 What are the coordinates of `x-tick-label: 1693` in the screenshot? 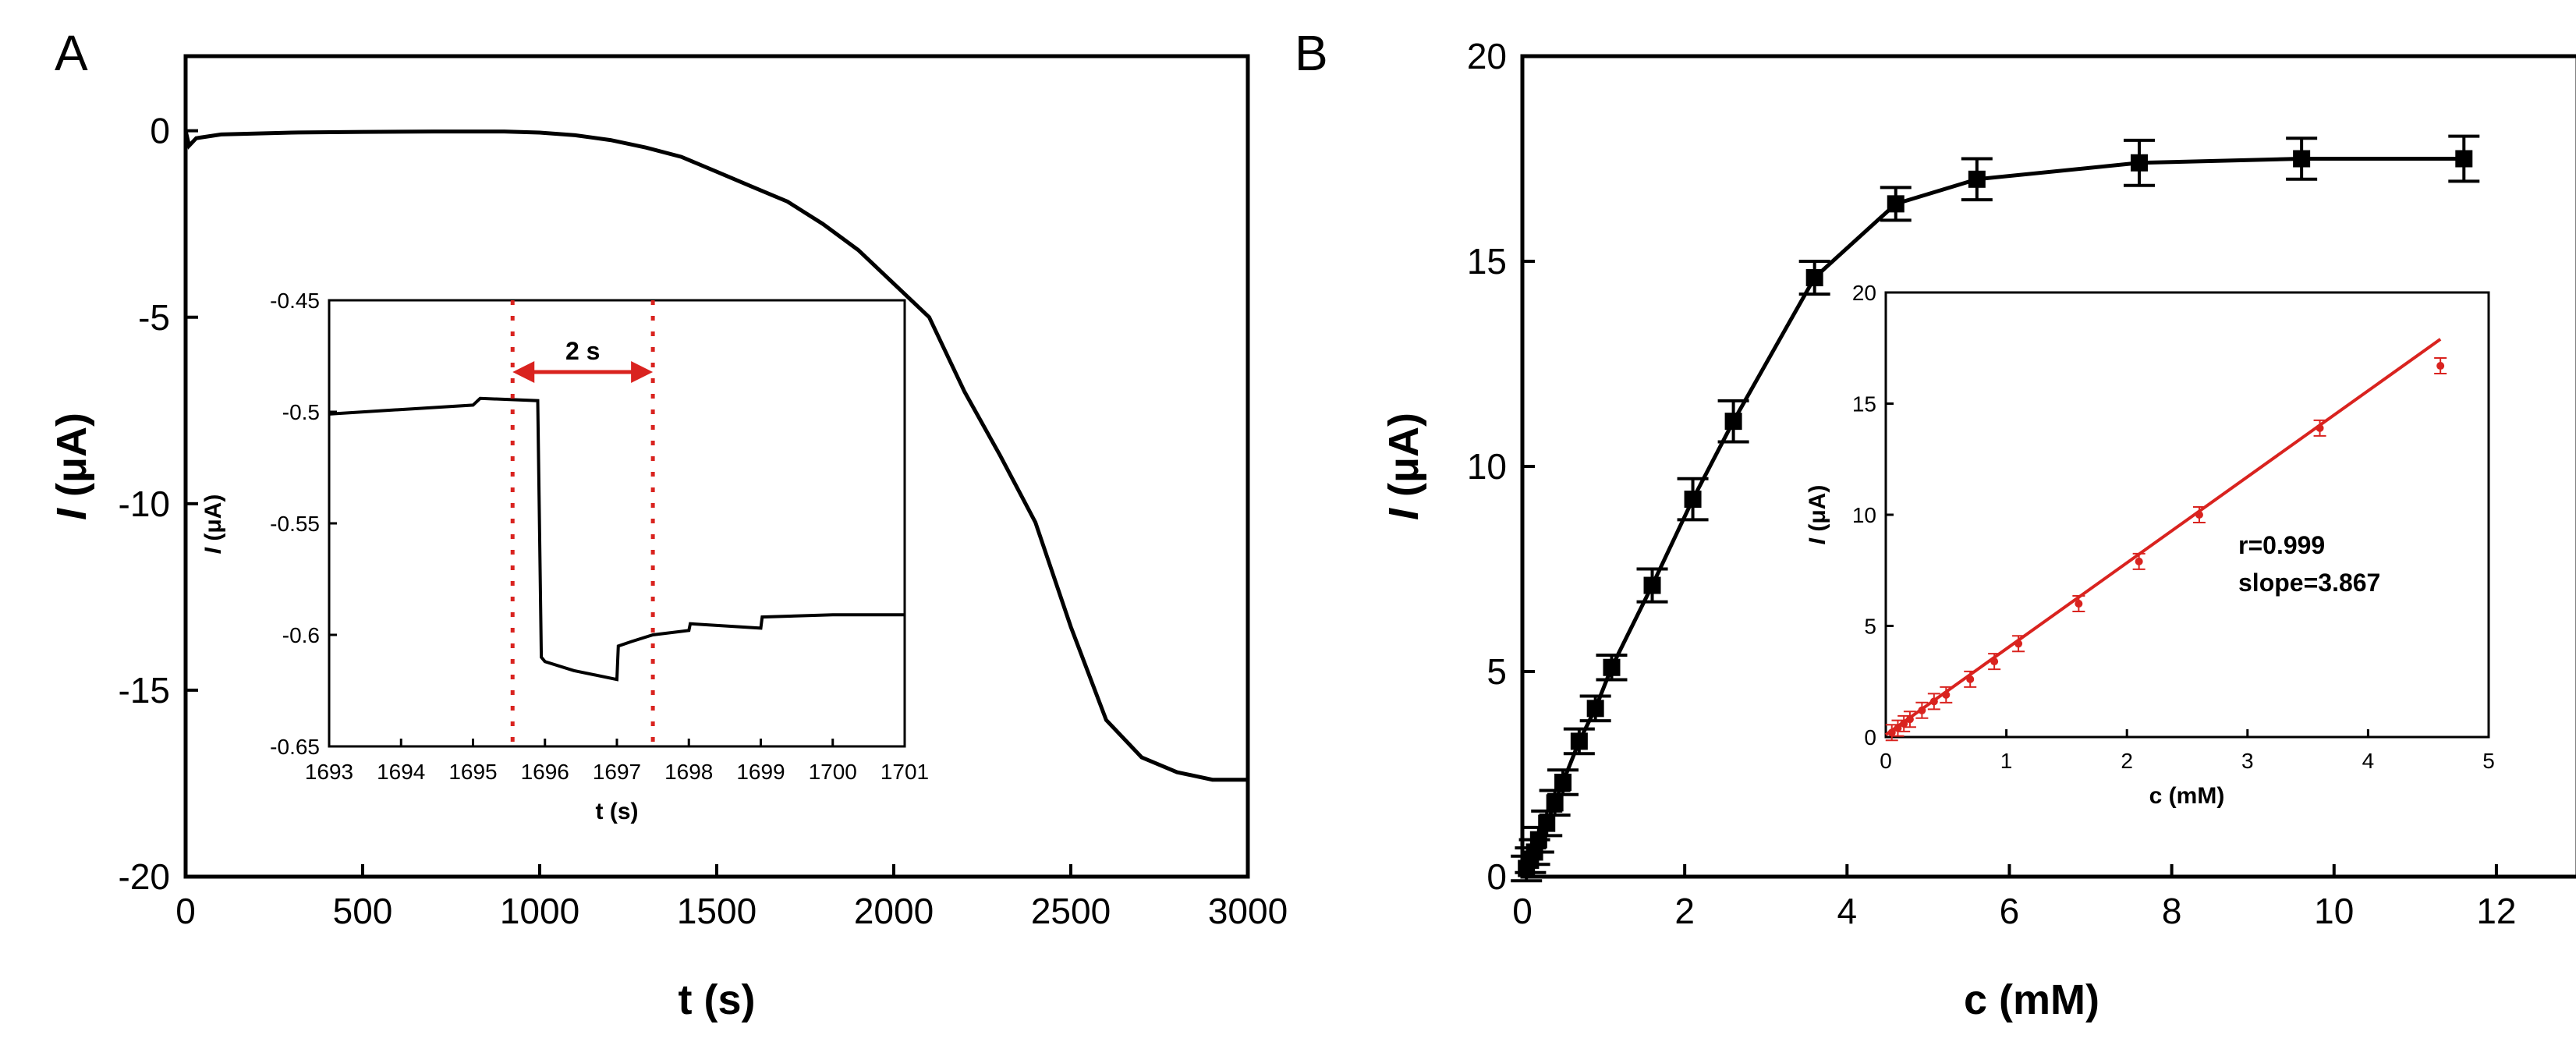 It's located at (329, 772).